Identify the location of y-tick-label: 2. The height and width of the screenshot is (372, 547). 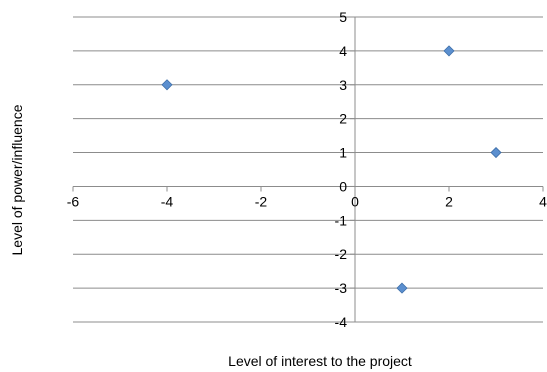
(343, 119).